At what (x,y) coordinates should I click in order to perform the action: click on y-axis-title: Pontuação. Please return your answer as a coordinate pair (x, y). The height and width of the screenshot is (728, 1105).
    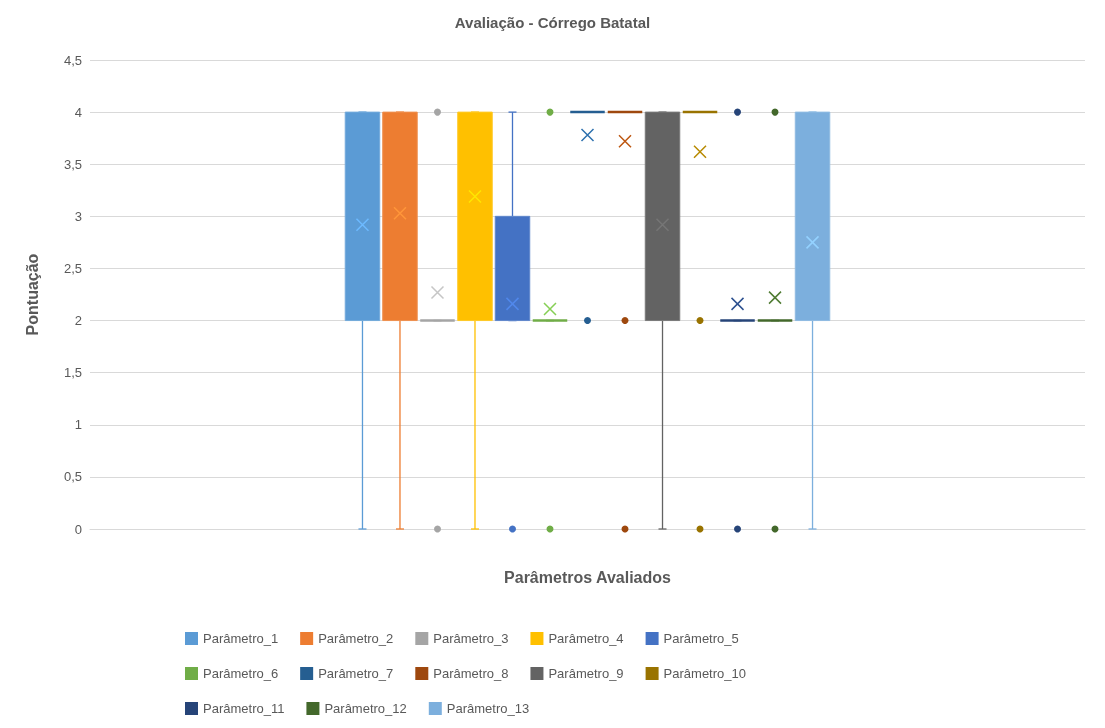
    Looking at the image, I should click on (32, 294).